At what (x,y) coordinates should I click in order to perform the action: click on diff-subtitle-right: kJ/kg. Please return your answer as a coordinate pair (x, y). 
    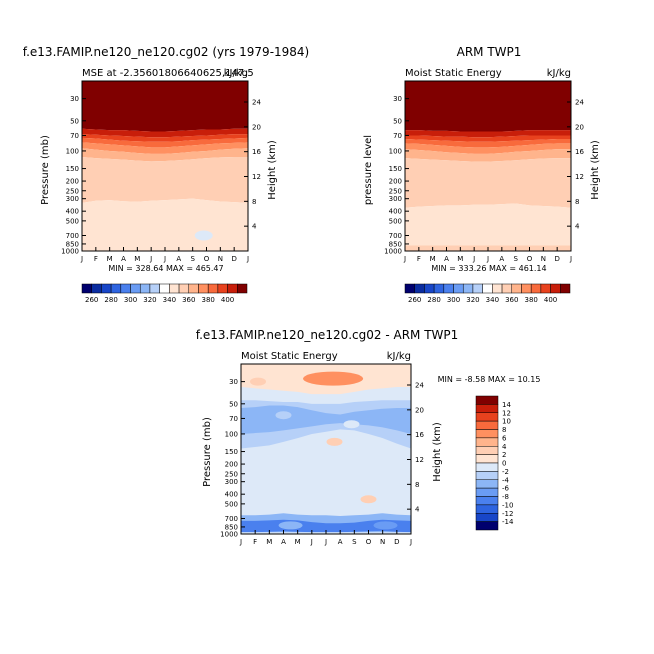
    Looking at the image, I should click on (399, 356).